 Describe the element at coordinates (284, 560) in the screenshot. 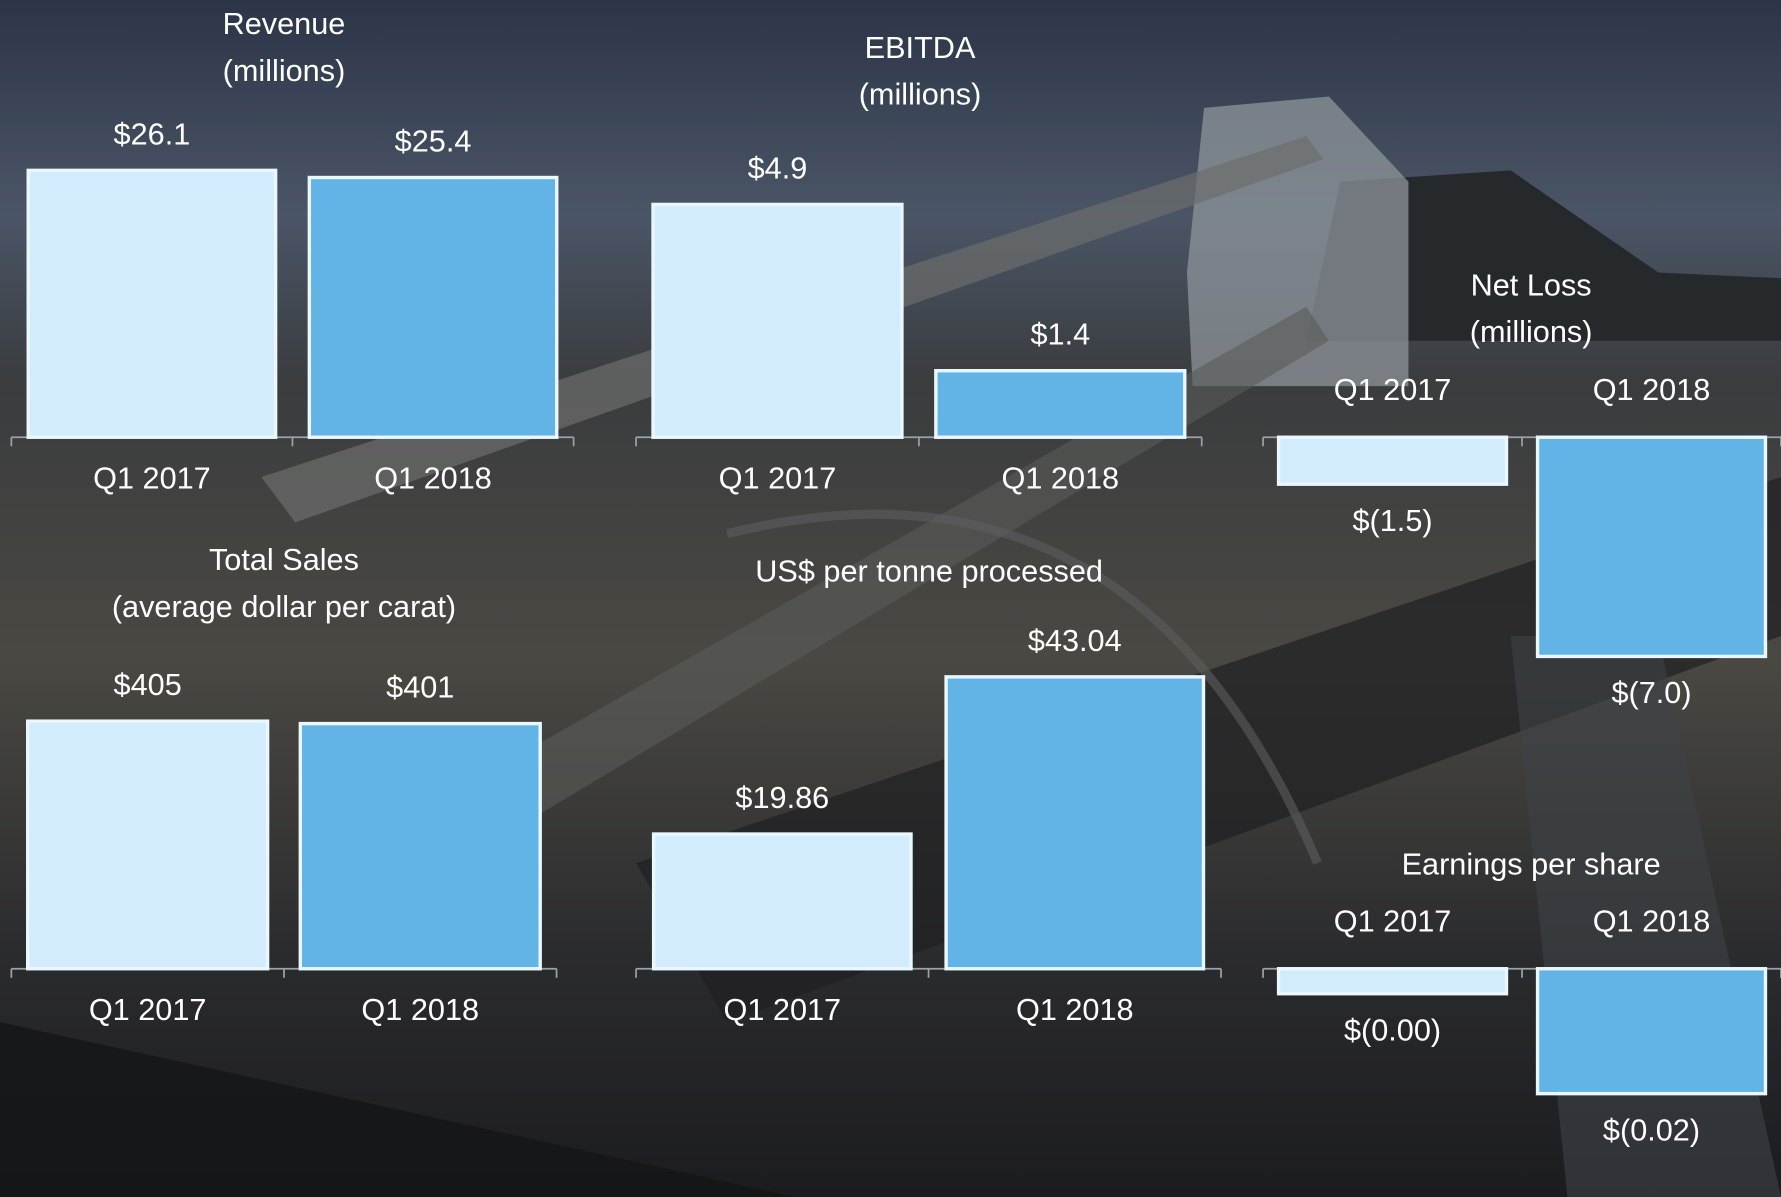

I see `chart-title: Total Sales` at that location.